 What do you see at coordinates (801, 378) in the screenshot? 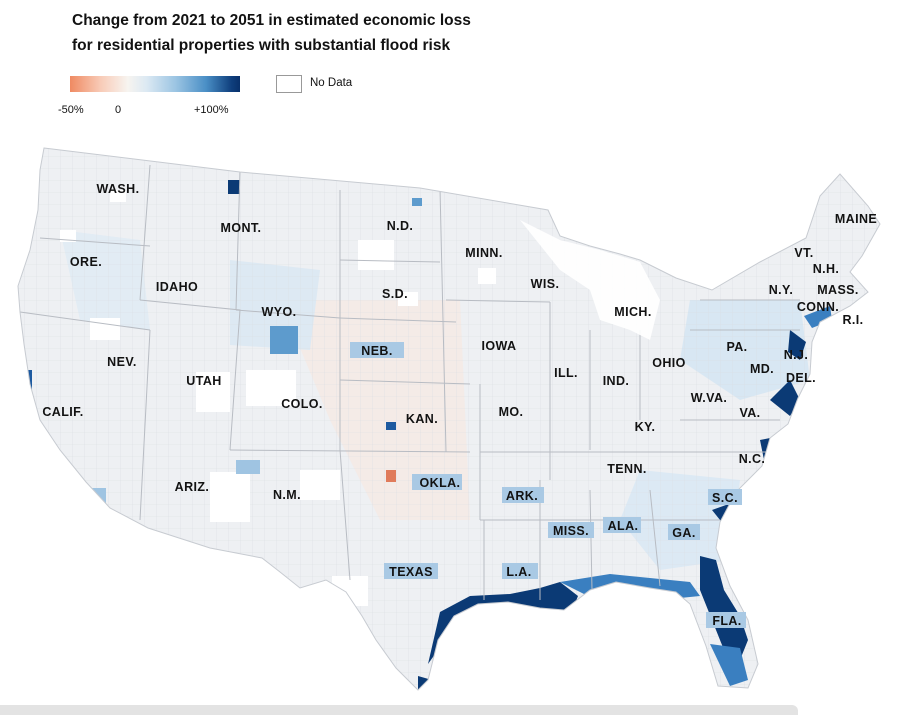
I see `state-label-del: DEL.` at bounding box center [801, 378].